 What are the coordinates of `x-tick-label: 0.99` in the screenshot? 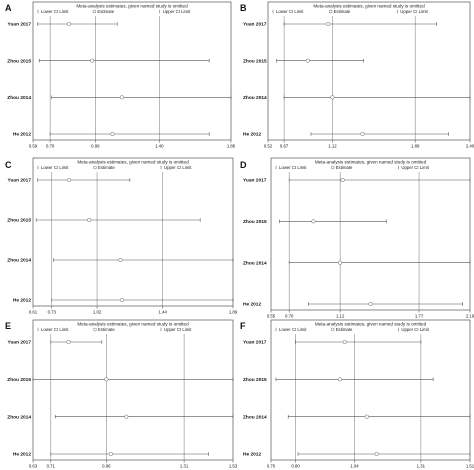 It's located at (95, 146).